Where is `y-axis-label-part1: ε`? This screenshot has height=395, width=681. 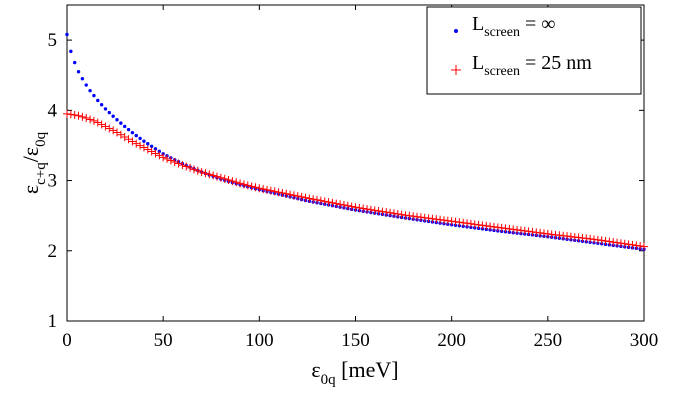
y-axis-label-part1: ε is located at coordinates (30, 189).